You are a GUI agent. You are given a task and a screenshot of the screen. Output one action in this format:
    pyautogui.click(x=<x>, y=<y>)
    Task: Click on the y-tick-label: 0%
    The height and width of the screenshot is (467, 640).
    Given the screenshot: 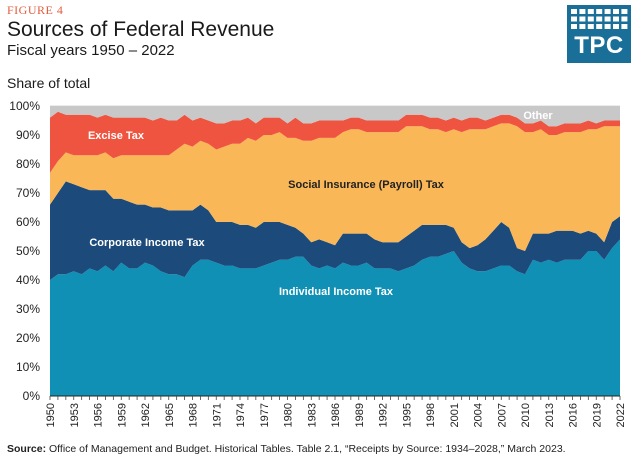 What is the action you would take?
    pyautogui.click(x=32, y=396)
    